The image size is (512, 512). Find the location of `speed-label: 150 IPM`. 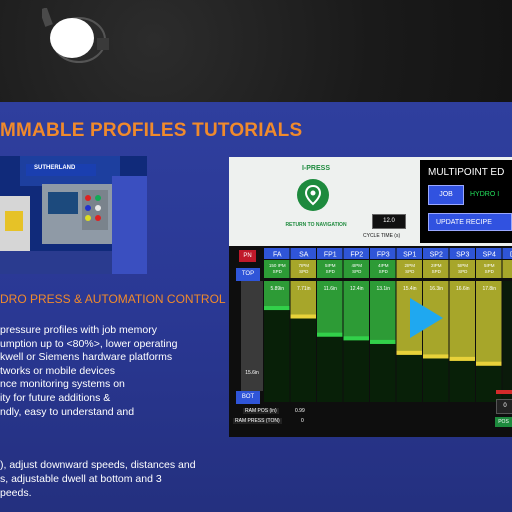

speed-label: 150 IPM is located at coordinates (277, 265).